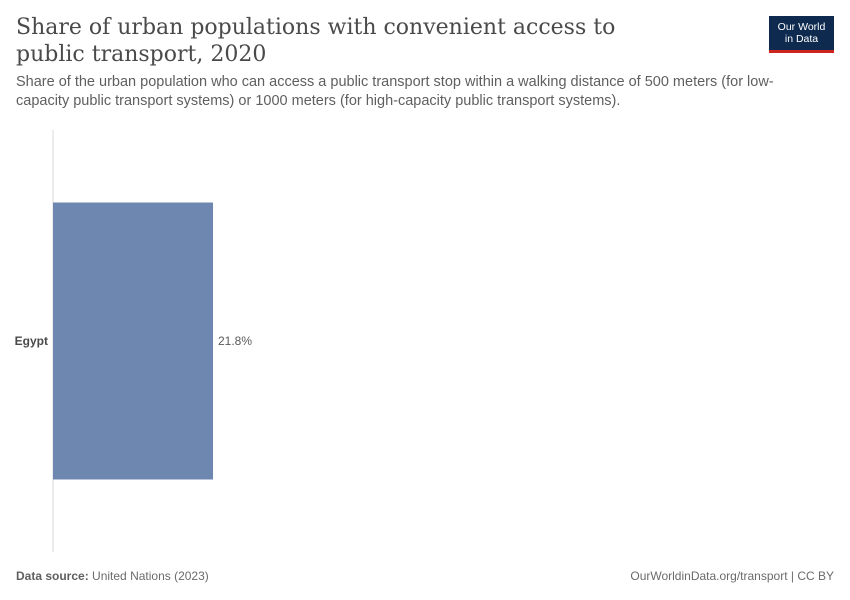 Image resolution: width=850 pixels, height=600 pixels. What do you see at coordinates (801, 27) in the screenshot?
I see `logo-line-1: Our World` at bounding box center [801, 27].